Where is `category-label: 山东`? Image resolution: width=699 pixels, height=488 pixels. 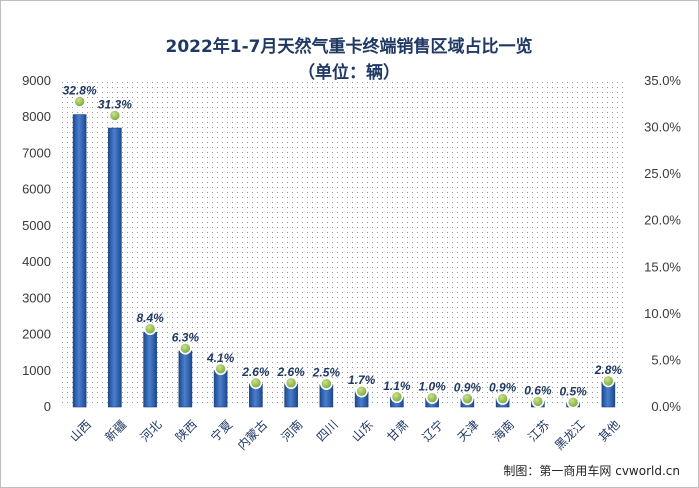 category-label: 山东 is located at coordinates (362, 430).